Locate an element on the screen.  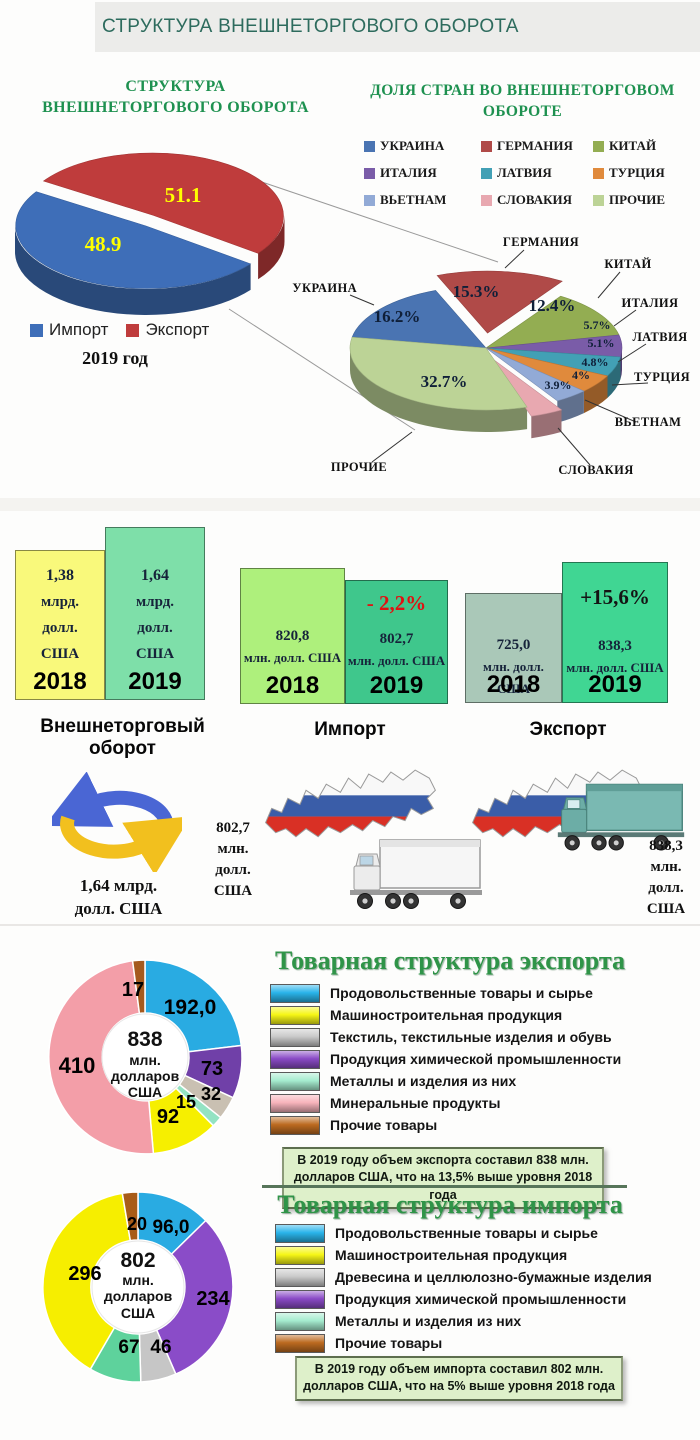
legend-item: Продовольственные товары и сырье is located at coordinates (445, 993).